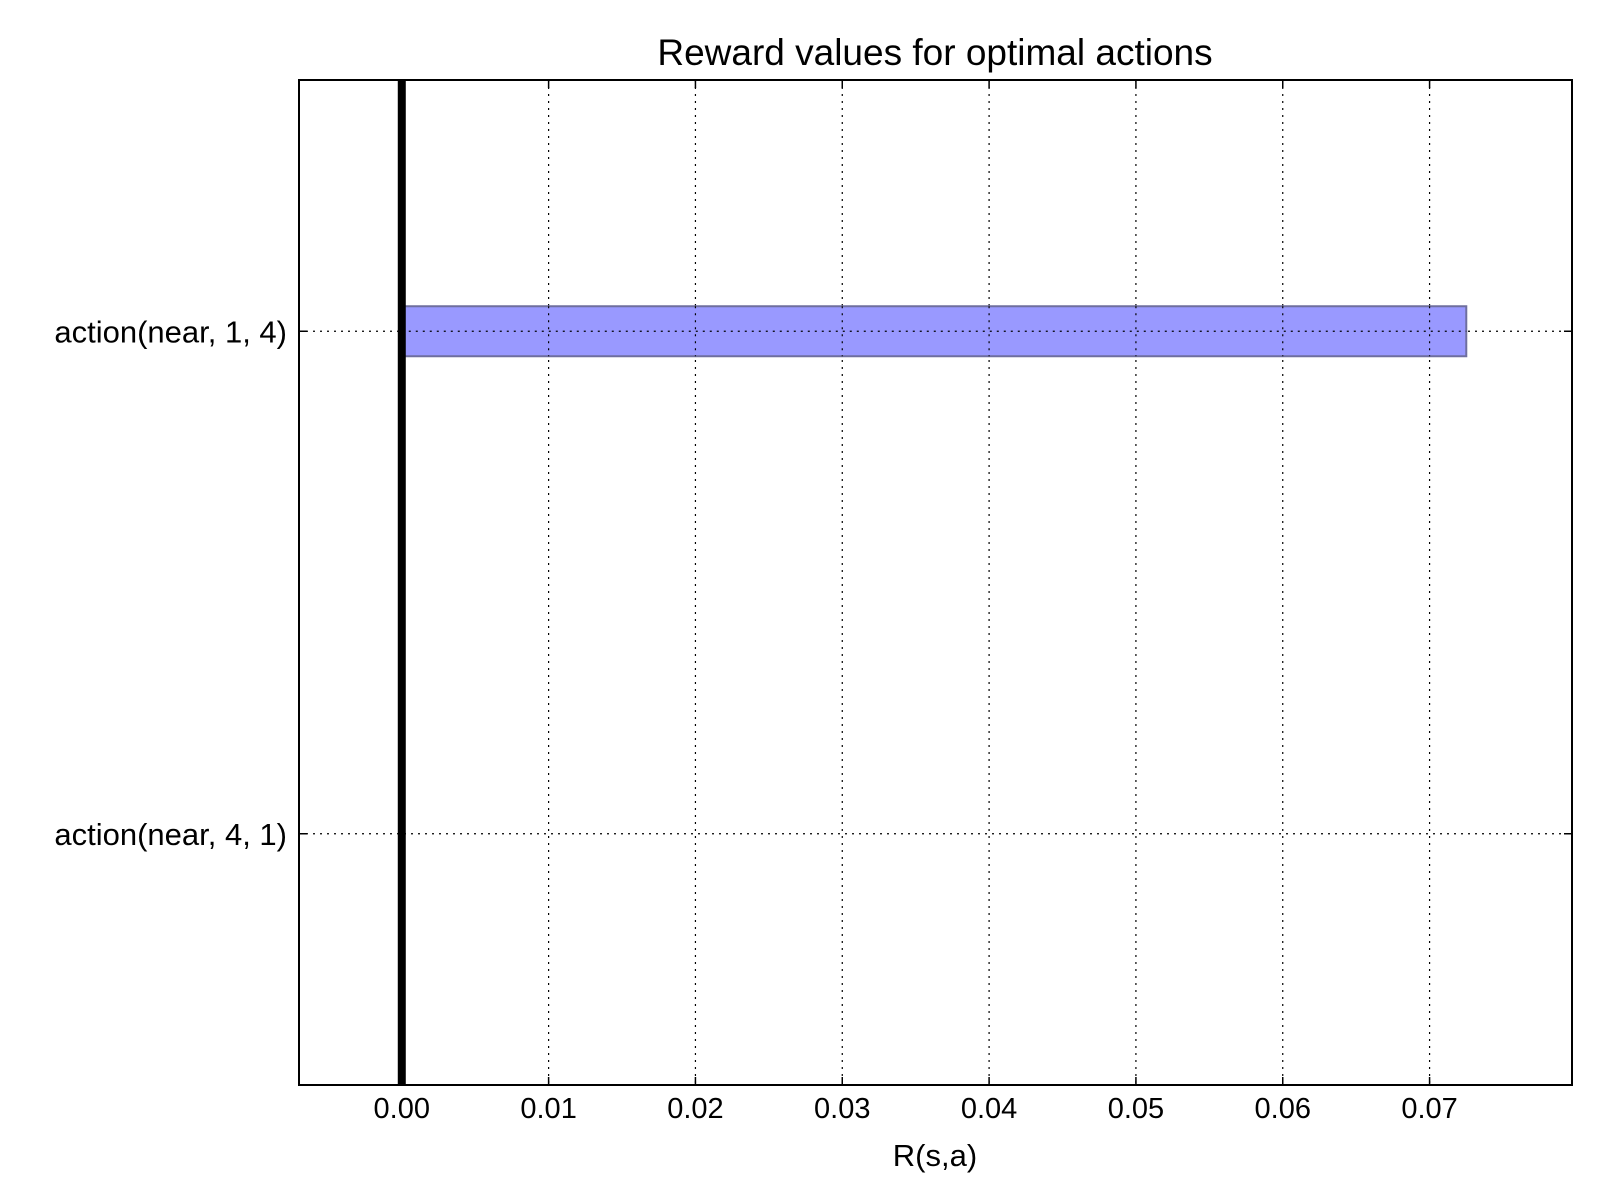 This screenshot has height=1200, width=1600. I want to click on y-category-label-1: action(near, 4, 1), so click(170, 834).